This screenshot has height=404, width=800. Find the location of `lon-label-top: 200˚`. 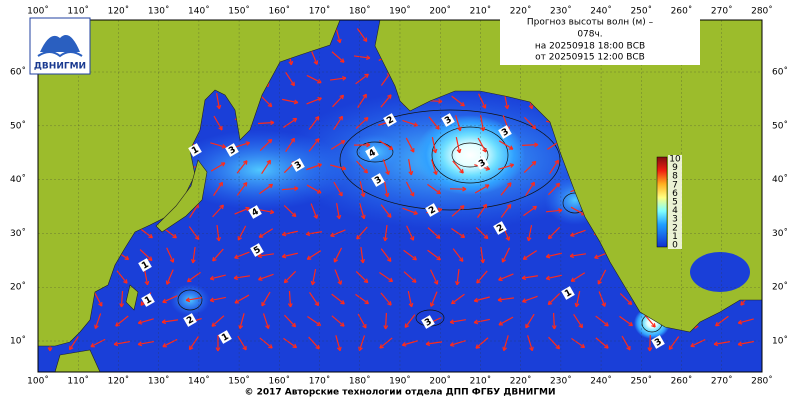

lon-label-top: 200˚ is located at coordinates (440, 11).